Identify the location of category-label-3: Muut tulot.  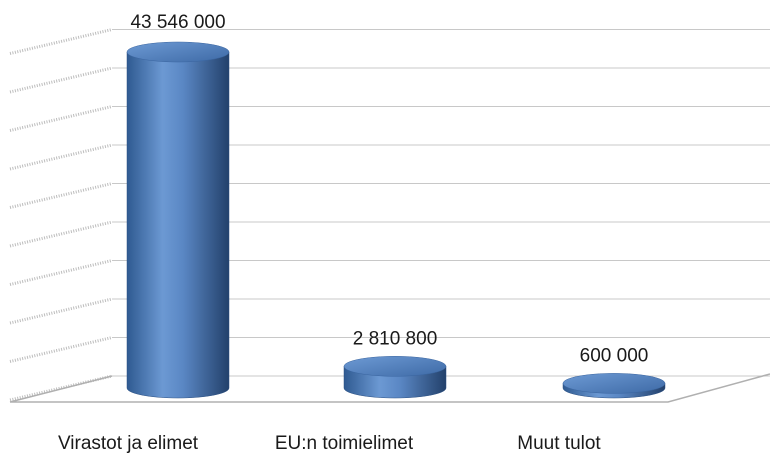
(559, 443).